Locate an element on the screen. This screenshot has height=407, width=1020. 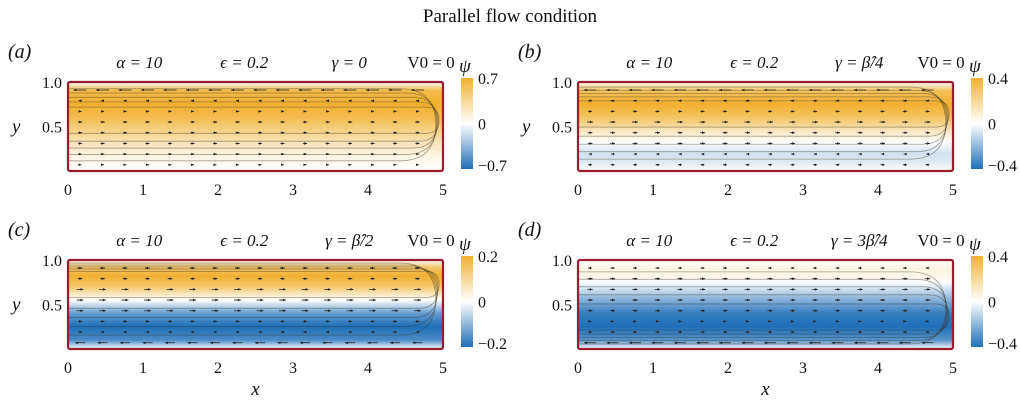
y-axis-label: y is located at coordinates (525, 127).